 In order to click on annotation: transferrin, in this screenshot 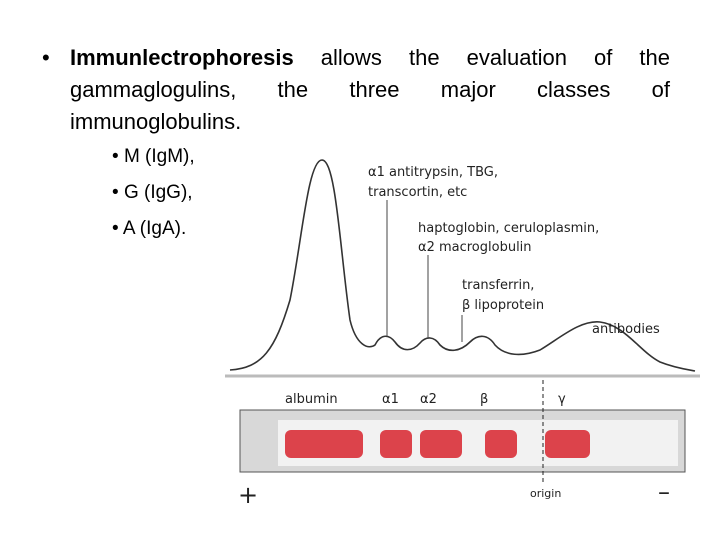, I will do `click(498, 285)`.